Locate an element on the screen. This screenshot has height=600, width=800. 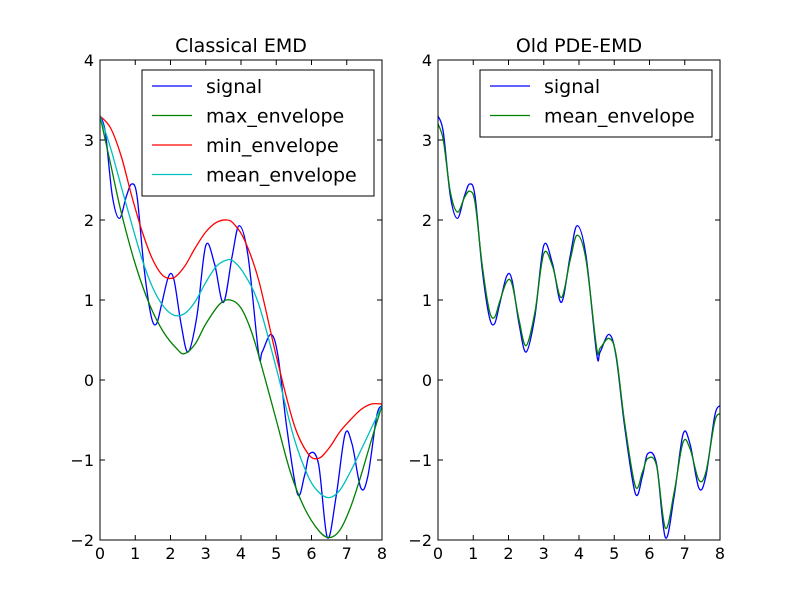
legend: signal mean_envelope is located at coordinates (596, 103).